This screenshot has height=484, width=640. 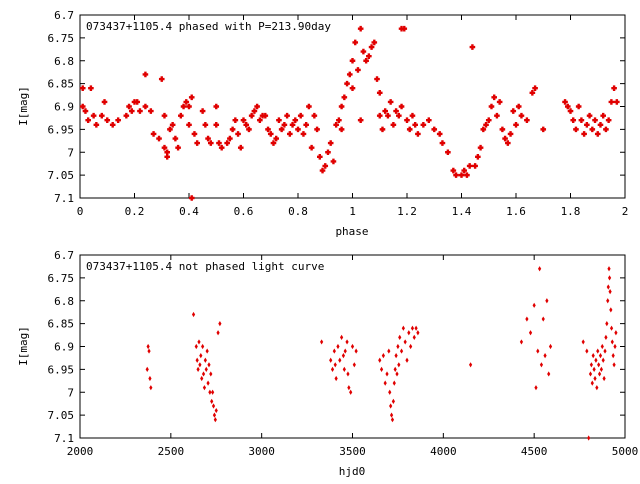 I want to click on y-axis-label-unphased: I[mag], so click(x=23, y=346).